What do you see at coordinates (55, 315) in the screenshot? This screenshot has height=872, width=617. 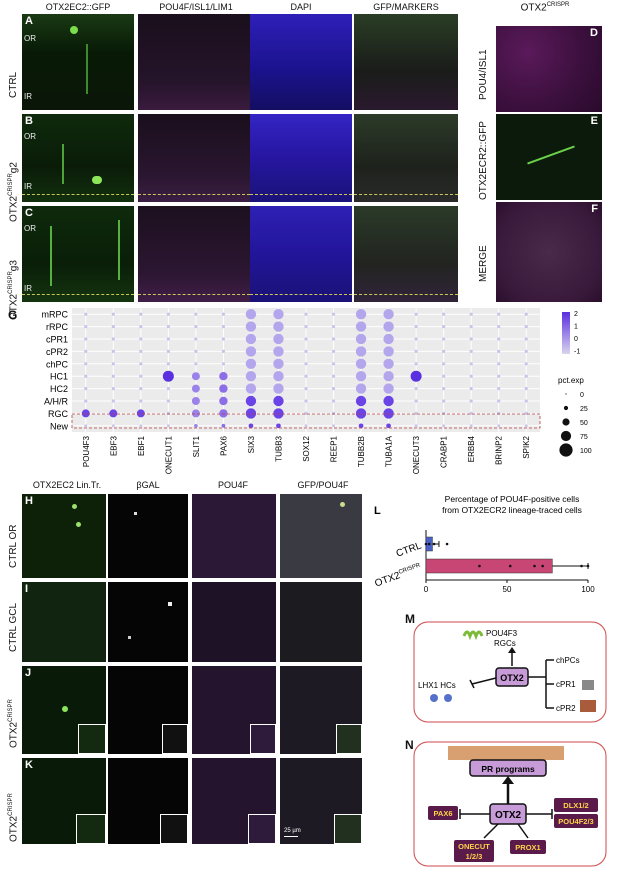 I see `dot-row-label: mRPC` at bounding box center [55, 315].